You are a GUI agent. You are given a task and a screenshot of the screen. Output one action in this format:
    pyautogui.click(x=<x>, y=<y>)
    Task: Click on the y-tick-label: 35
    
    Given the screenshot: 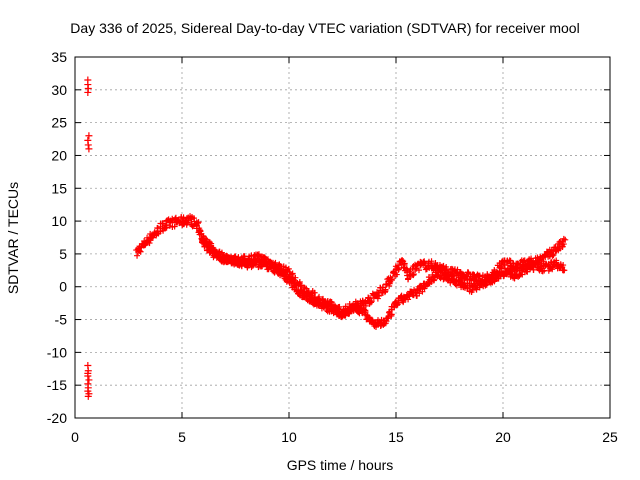 What is the action you would take?
    pyautogui.click(x=59, y=57)
    